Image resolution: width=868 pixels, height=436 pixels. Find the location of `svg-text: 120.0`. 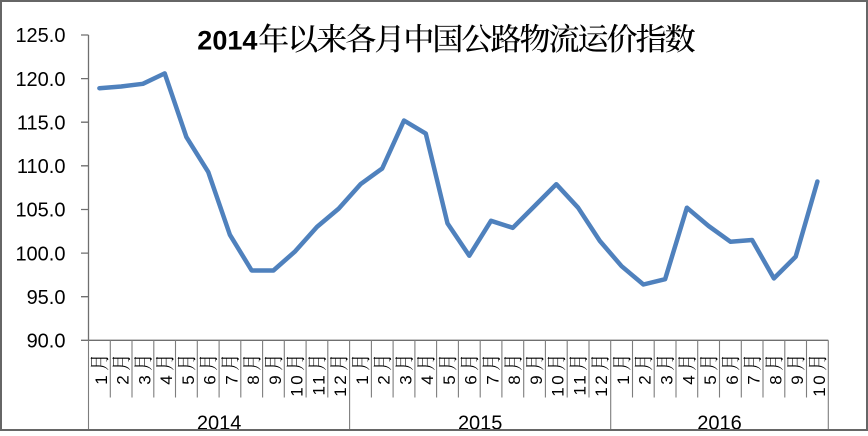

svg-text: 120.0 is located at coordinates (40, 80).